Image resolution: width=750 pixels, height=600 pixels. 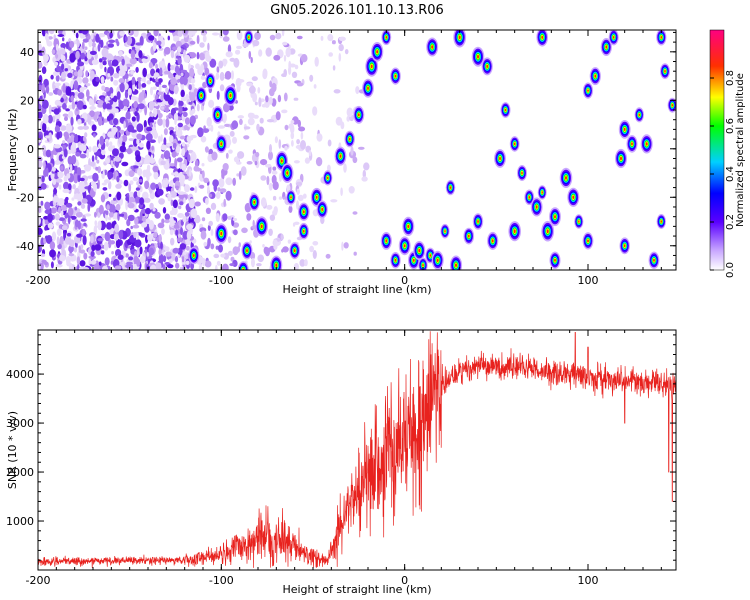 What do you see at coordinates (588, 280) in the screenshot?
I see `heatmap-x-tick-label: 100` at bounding box center [588, 280].